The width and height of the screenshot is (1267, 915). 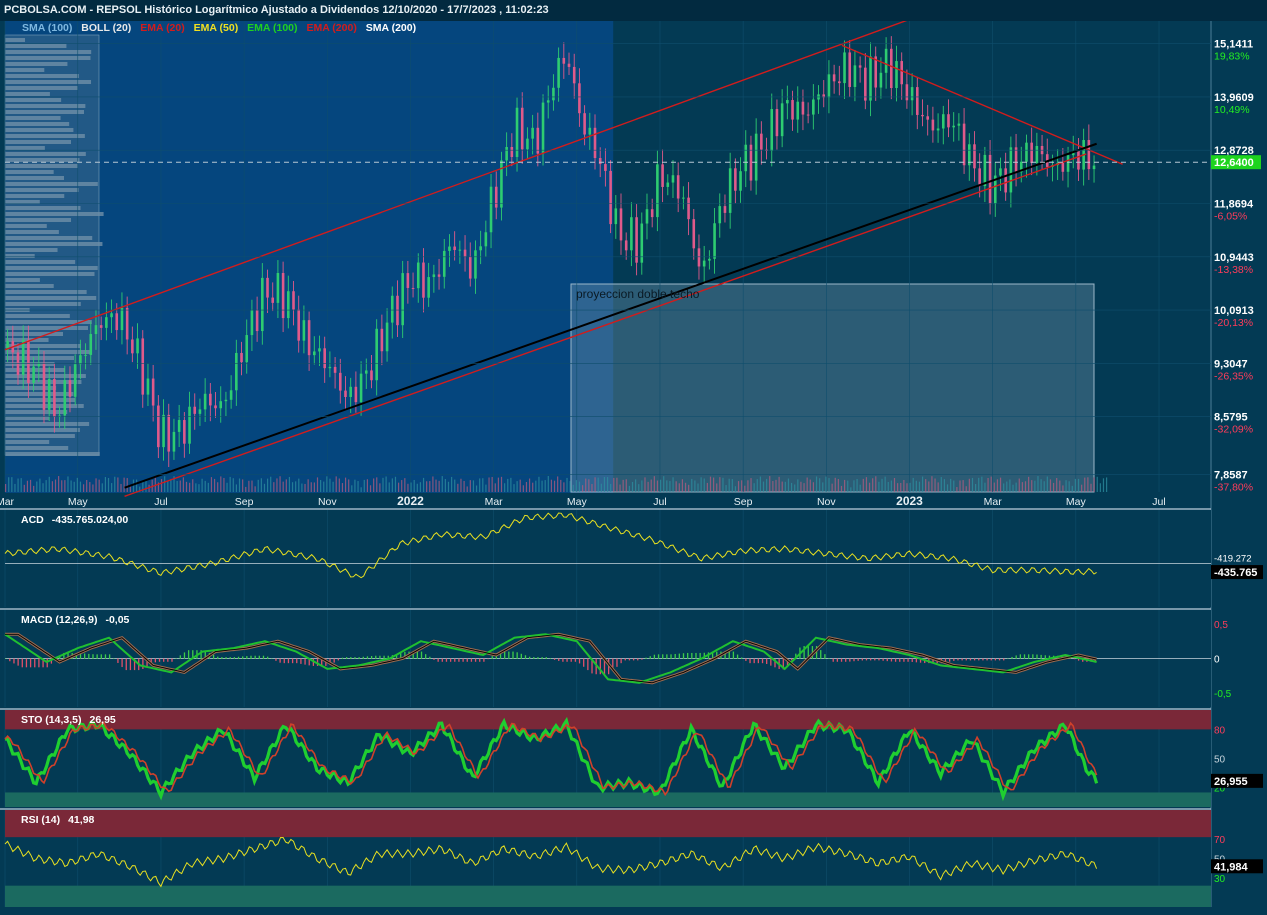 I want to click on price-pct-label: -6,05%, so click(x=1230, y=217).